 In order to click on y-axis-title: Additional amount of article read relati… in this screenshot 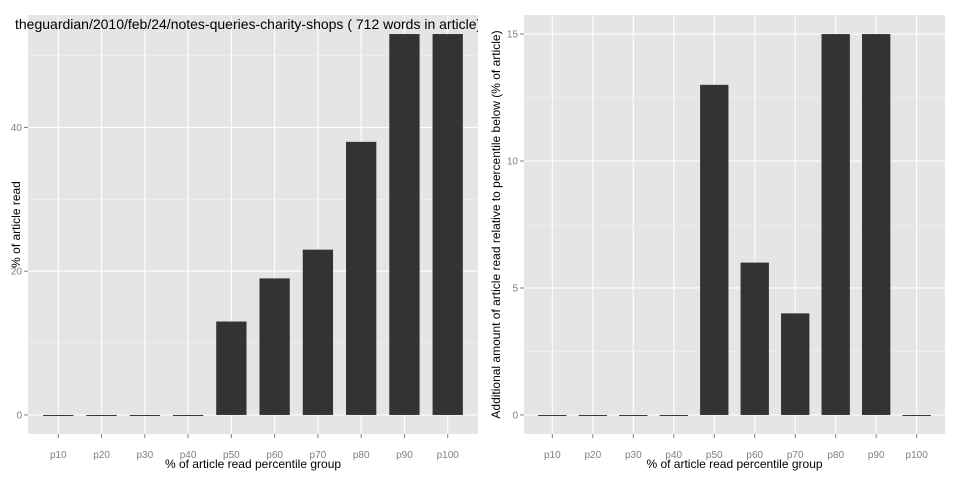, I will do `click(496, 224)`.